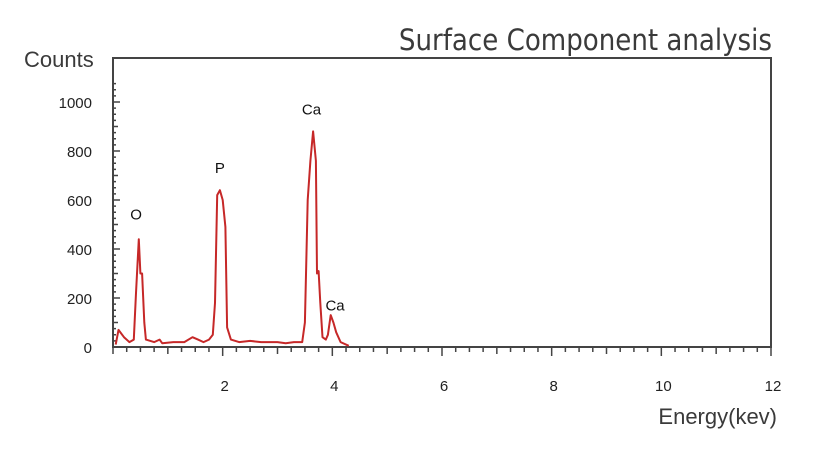 Image resolution: width=832 pixels, height=466 pixels. Describe the element at coordinates (334, 386) in the screenshot. I see `x-tick-label: 4` at that location.